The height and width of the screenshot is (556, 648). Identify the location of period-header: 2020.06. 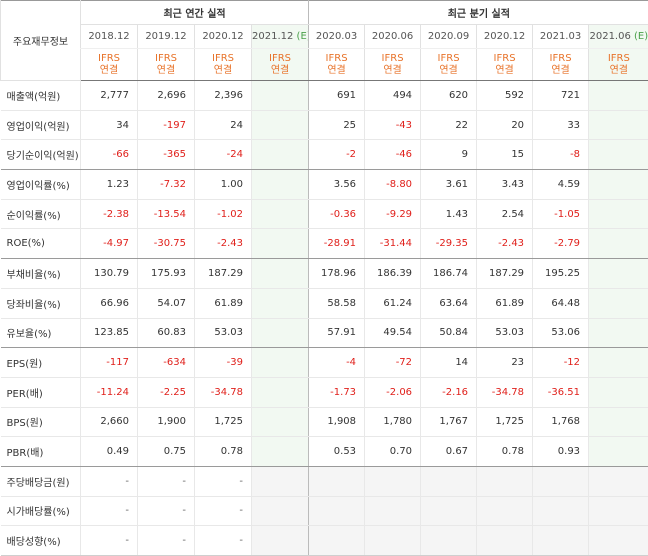
(393, 37).